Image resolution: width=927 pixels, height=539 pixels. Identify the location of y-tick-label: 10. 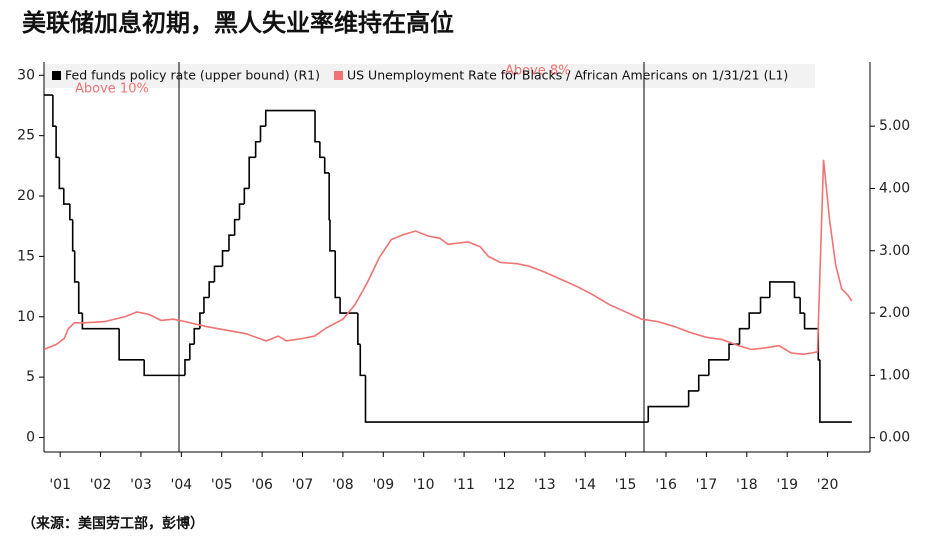
(26, 317).